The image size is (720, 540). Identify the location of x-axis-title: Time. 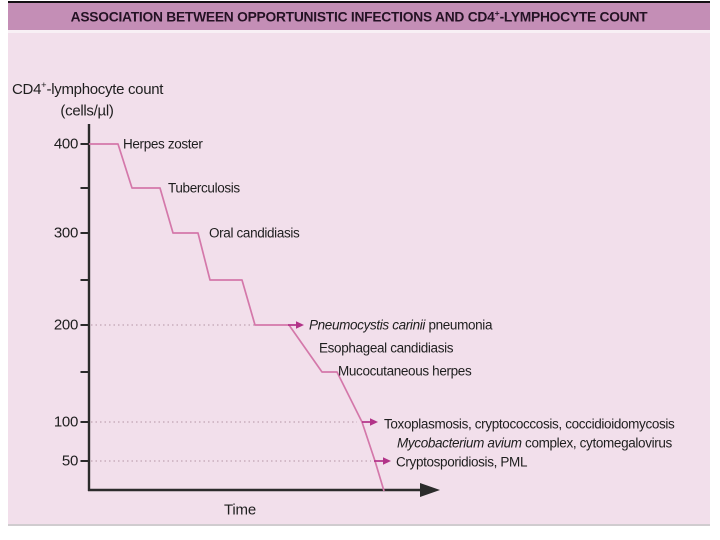
(240, 510).